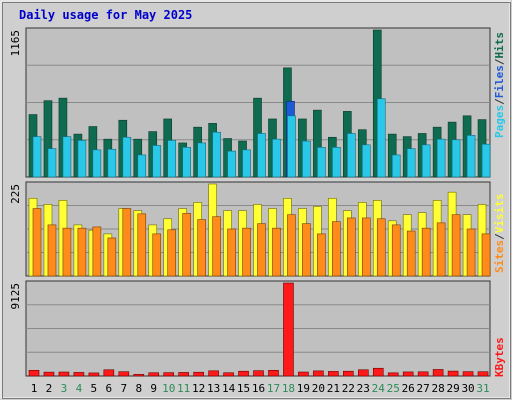 Image resolution: width=512 pixels, height=405 pixels. What do you see at coordinates (393, 388) in the screenshot?
I see `x-tick-label: 25` at bounding box center [393, 388].